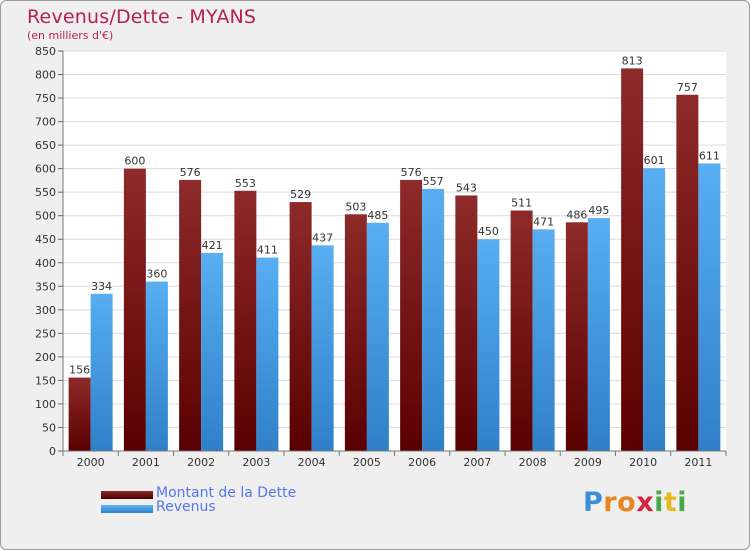  Describe the element at coordinates (588, 462) in the screenshot. I see `x-tick-label: 2009` at that location.